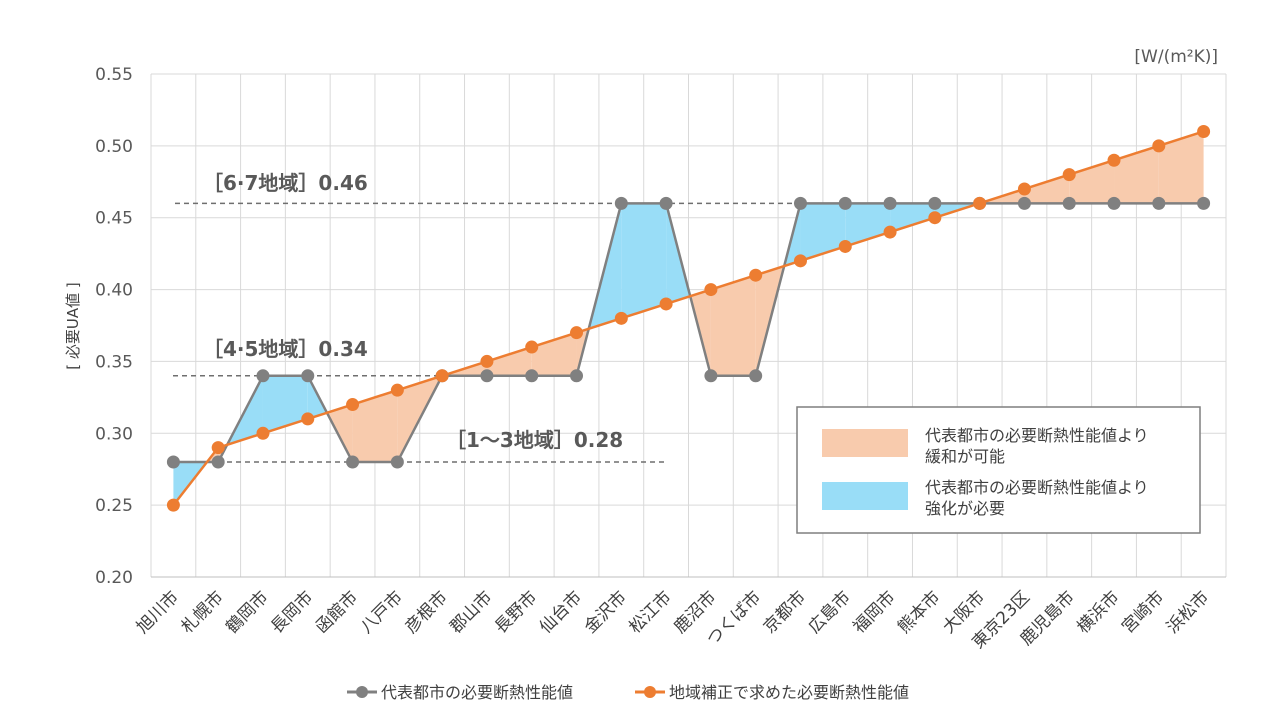 Image resolution: width=1280 pixels, height=720 pixels. I want to click on x-tick-label: 宮崎市, so click(1143, 612).